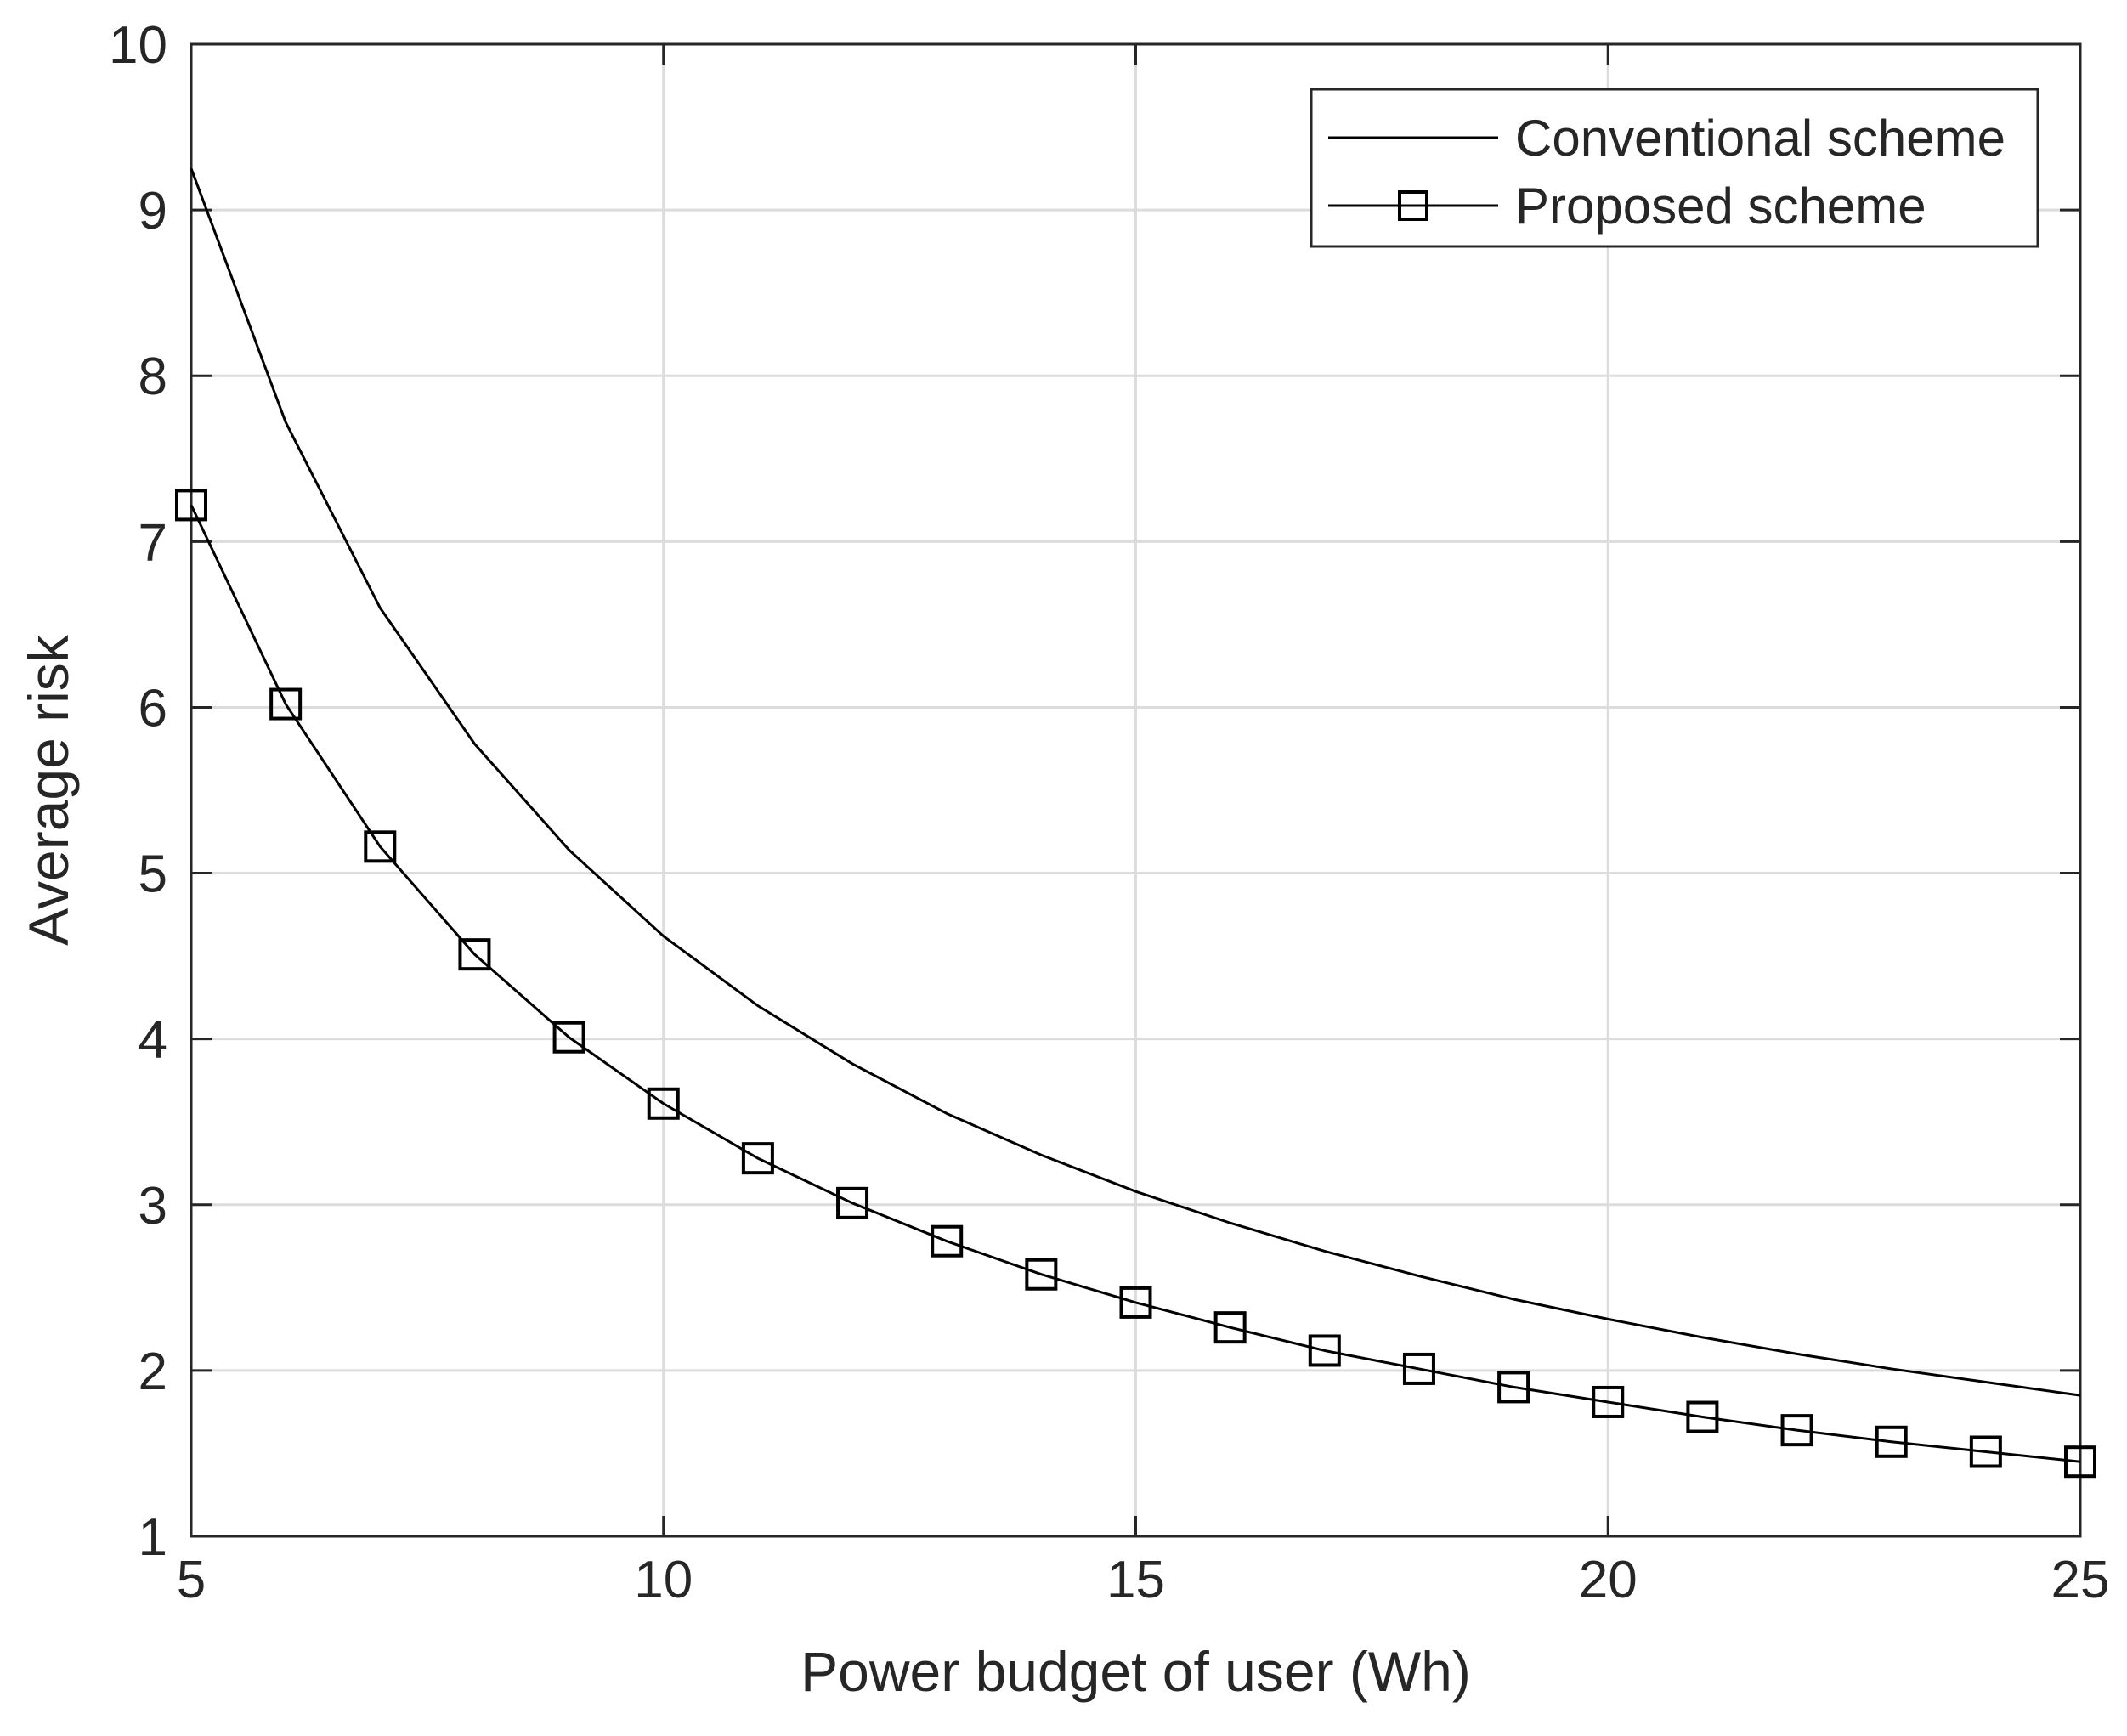  I want to click on y-tick-label: 2, so click(153, 1372).